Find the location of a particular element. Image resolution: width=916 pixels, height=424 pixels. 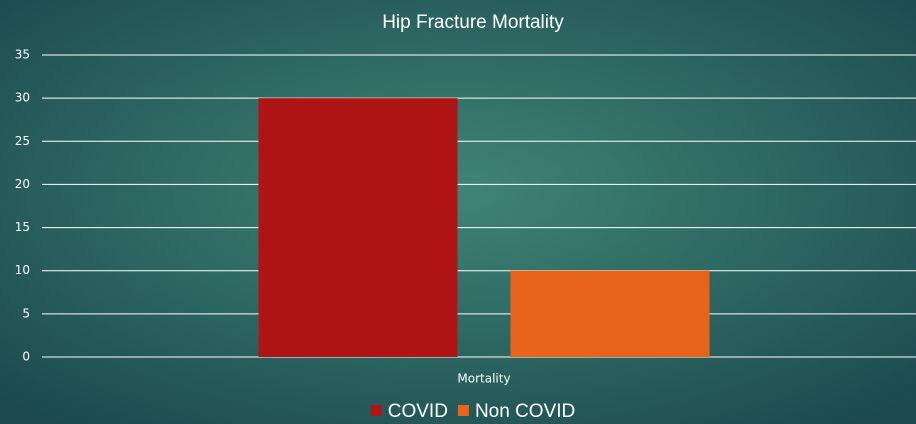

y-tick-label: 15 is located at coordinates (22, 227).